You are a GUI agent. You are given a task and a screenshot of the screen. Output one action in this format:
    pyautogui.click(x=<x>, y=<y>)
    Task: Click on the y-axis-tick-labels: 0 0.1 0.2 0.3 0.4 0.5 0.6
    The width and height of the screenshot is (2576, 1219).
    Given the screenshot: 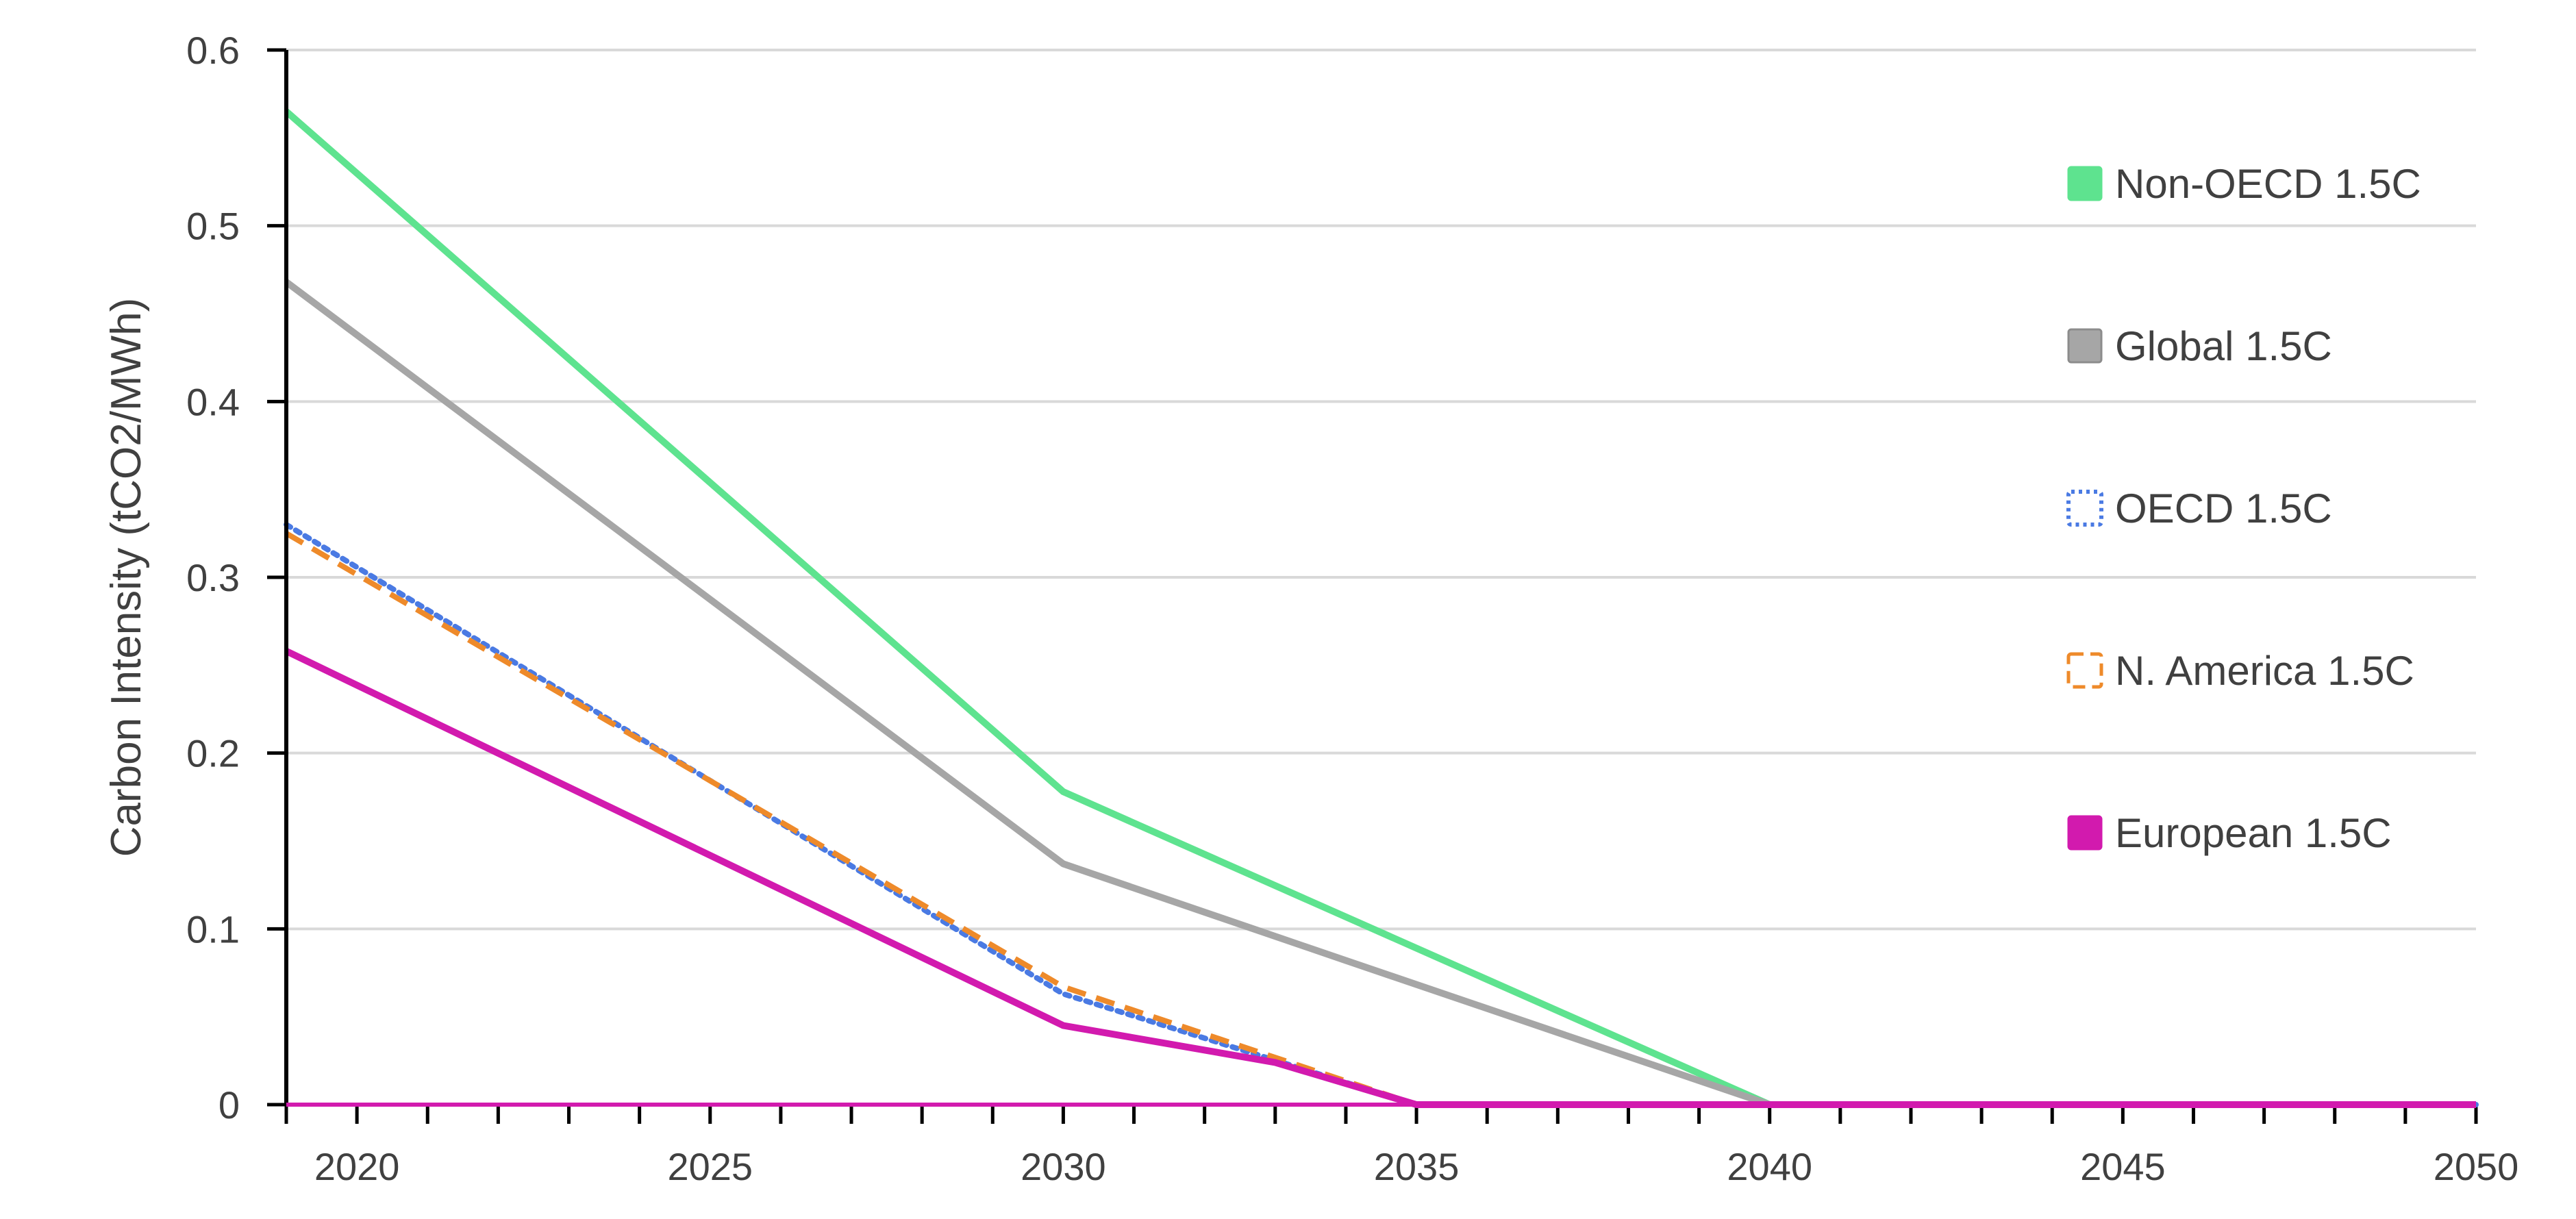 What is the action you would take?
    pyautogui.click(x=236, y=578)
    